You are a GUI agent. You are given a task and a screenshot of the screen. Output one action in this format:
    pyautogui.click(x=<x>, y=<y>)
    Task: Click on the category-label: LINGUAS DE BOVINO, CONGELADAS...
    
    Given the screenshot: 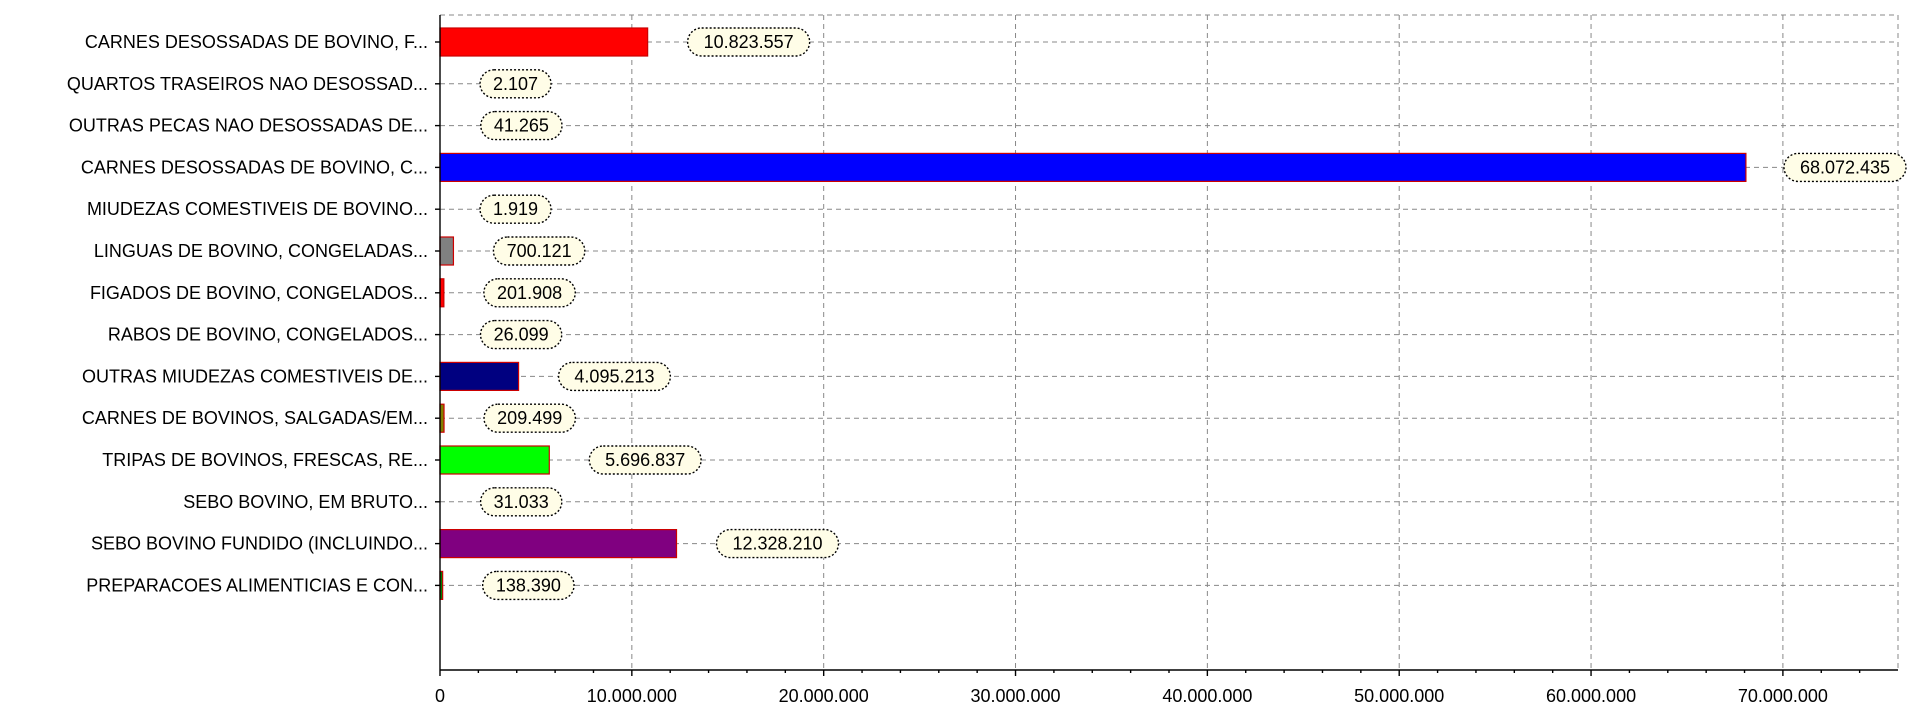 What is the action you would take?
    pyautogui.click(x=261, y=251)
    